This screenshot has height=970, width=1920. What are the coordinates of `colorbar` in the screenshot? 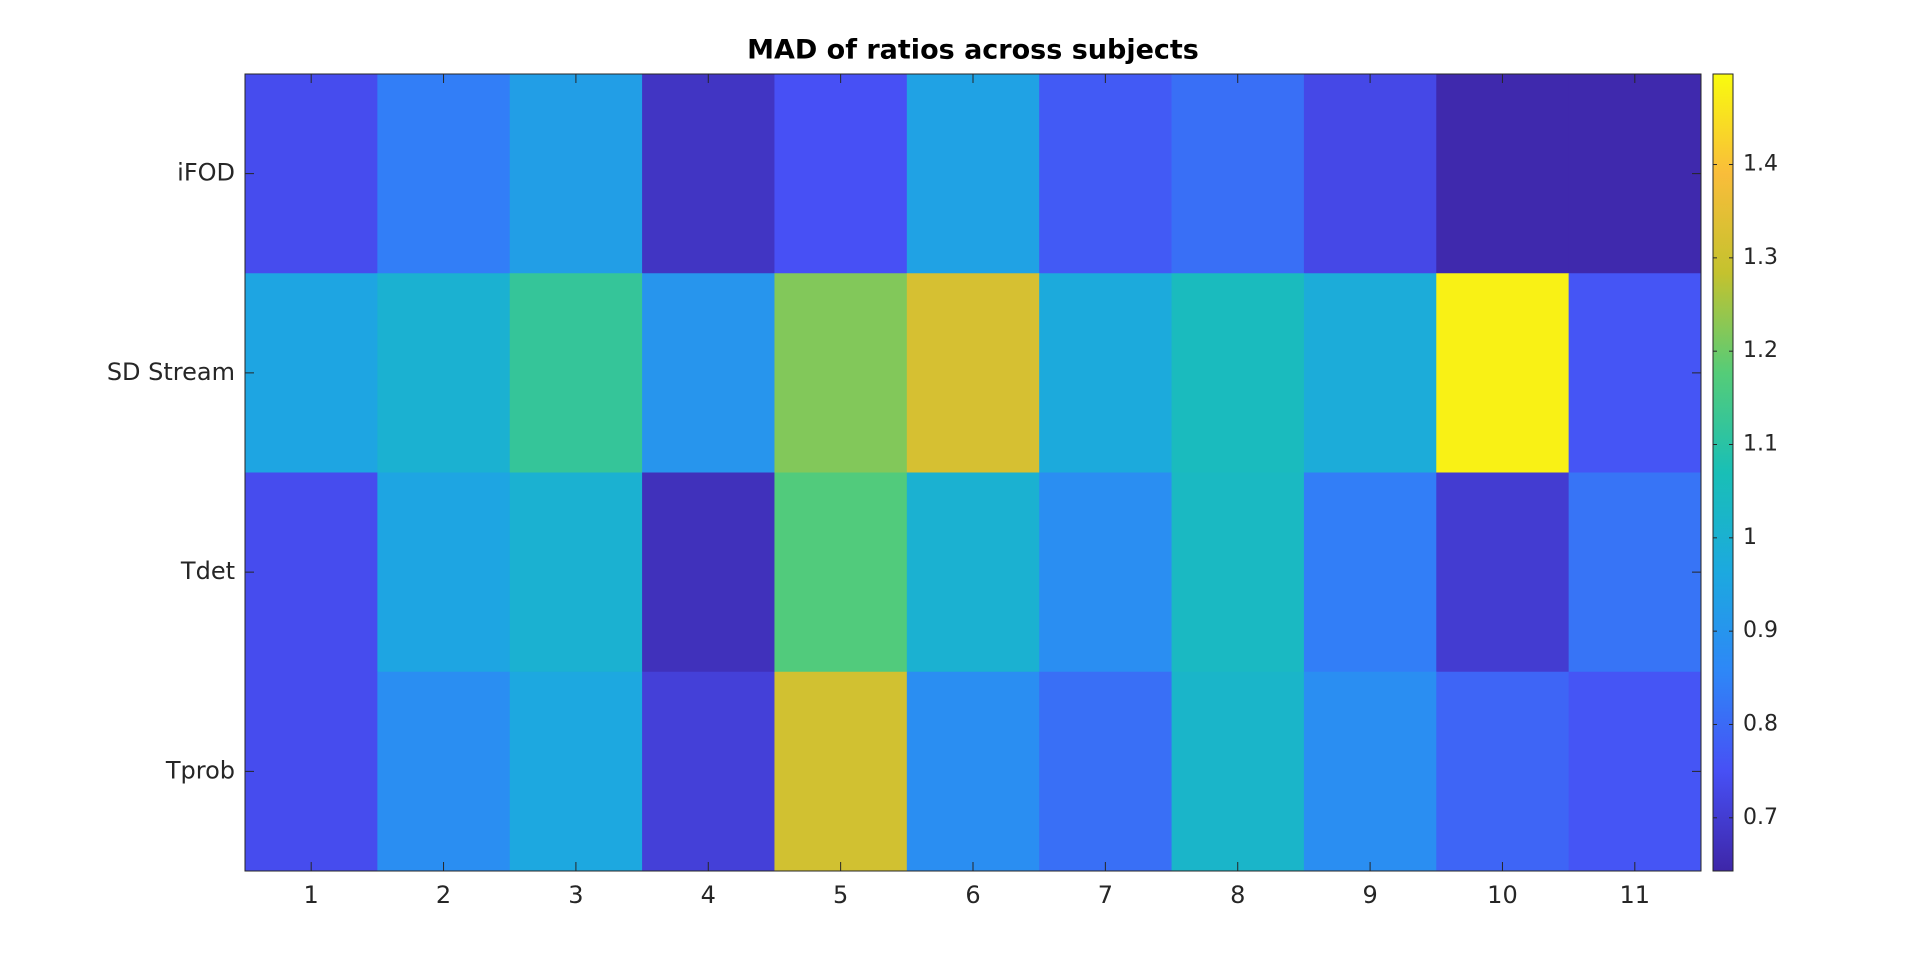 It's located at (1723, 472).